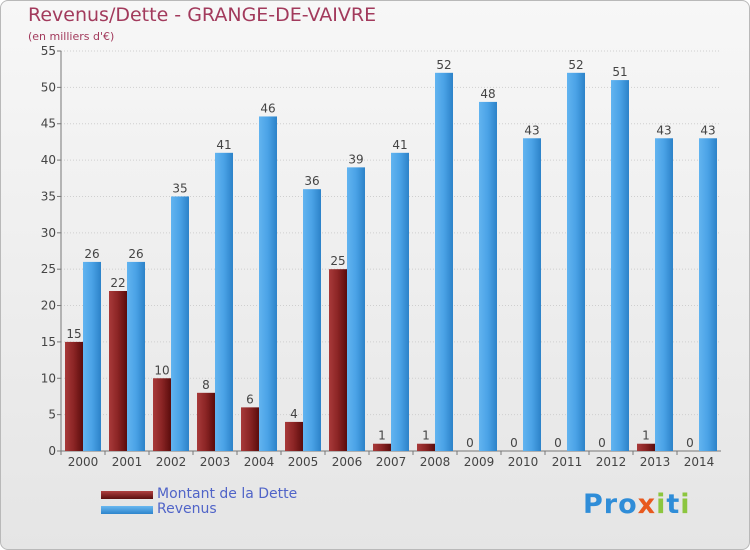 The image size is (750, 550). I want to click on x-tick-label: 2002, so click(171, 462).